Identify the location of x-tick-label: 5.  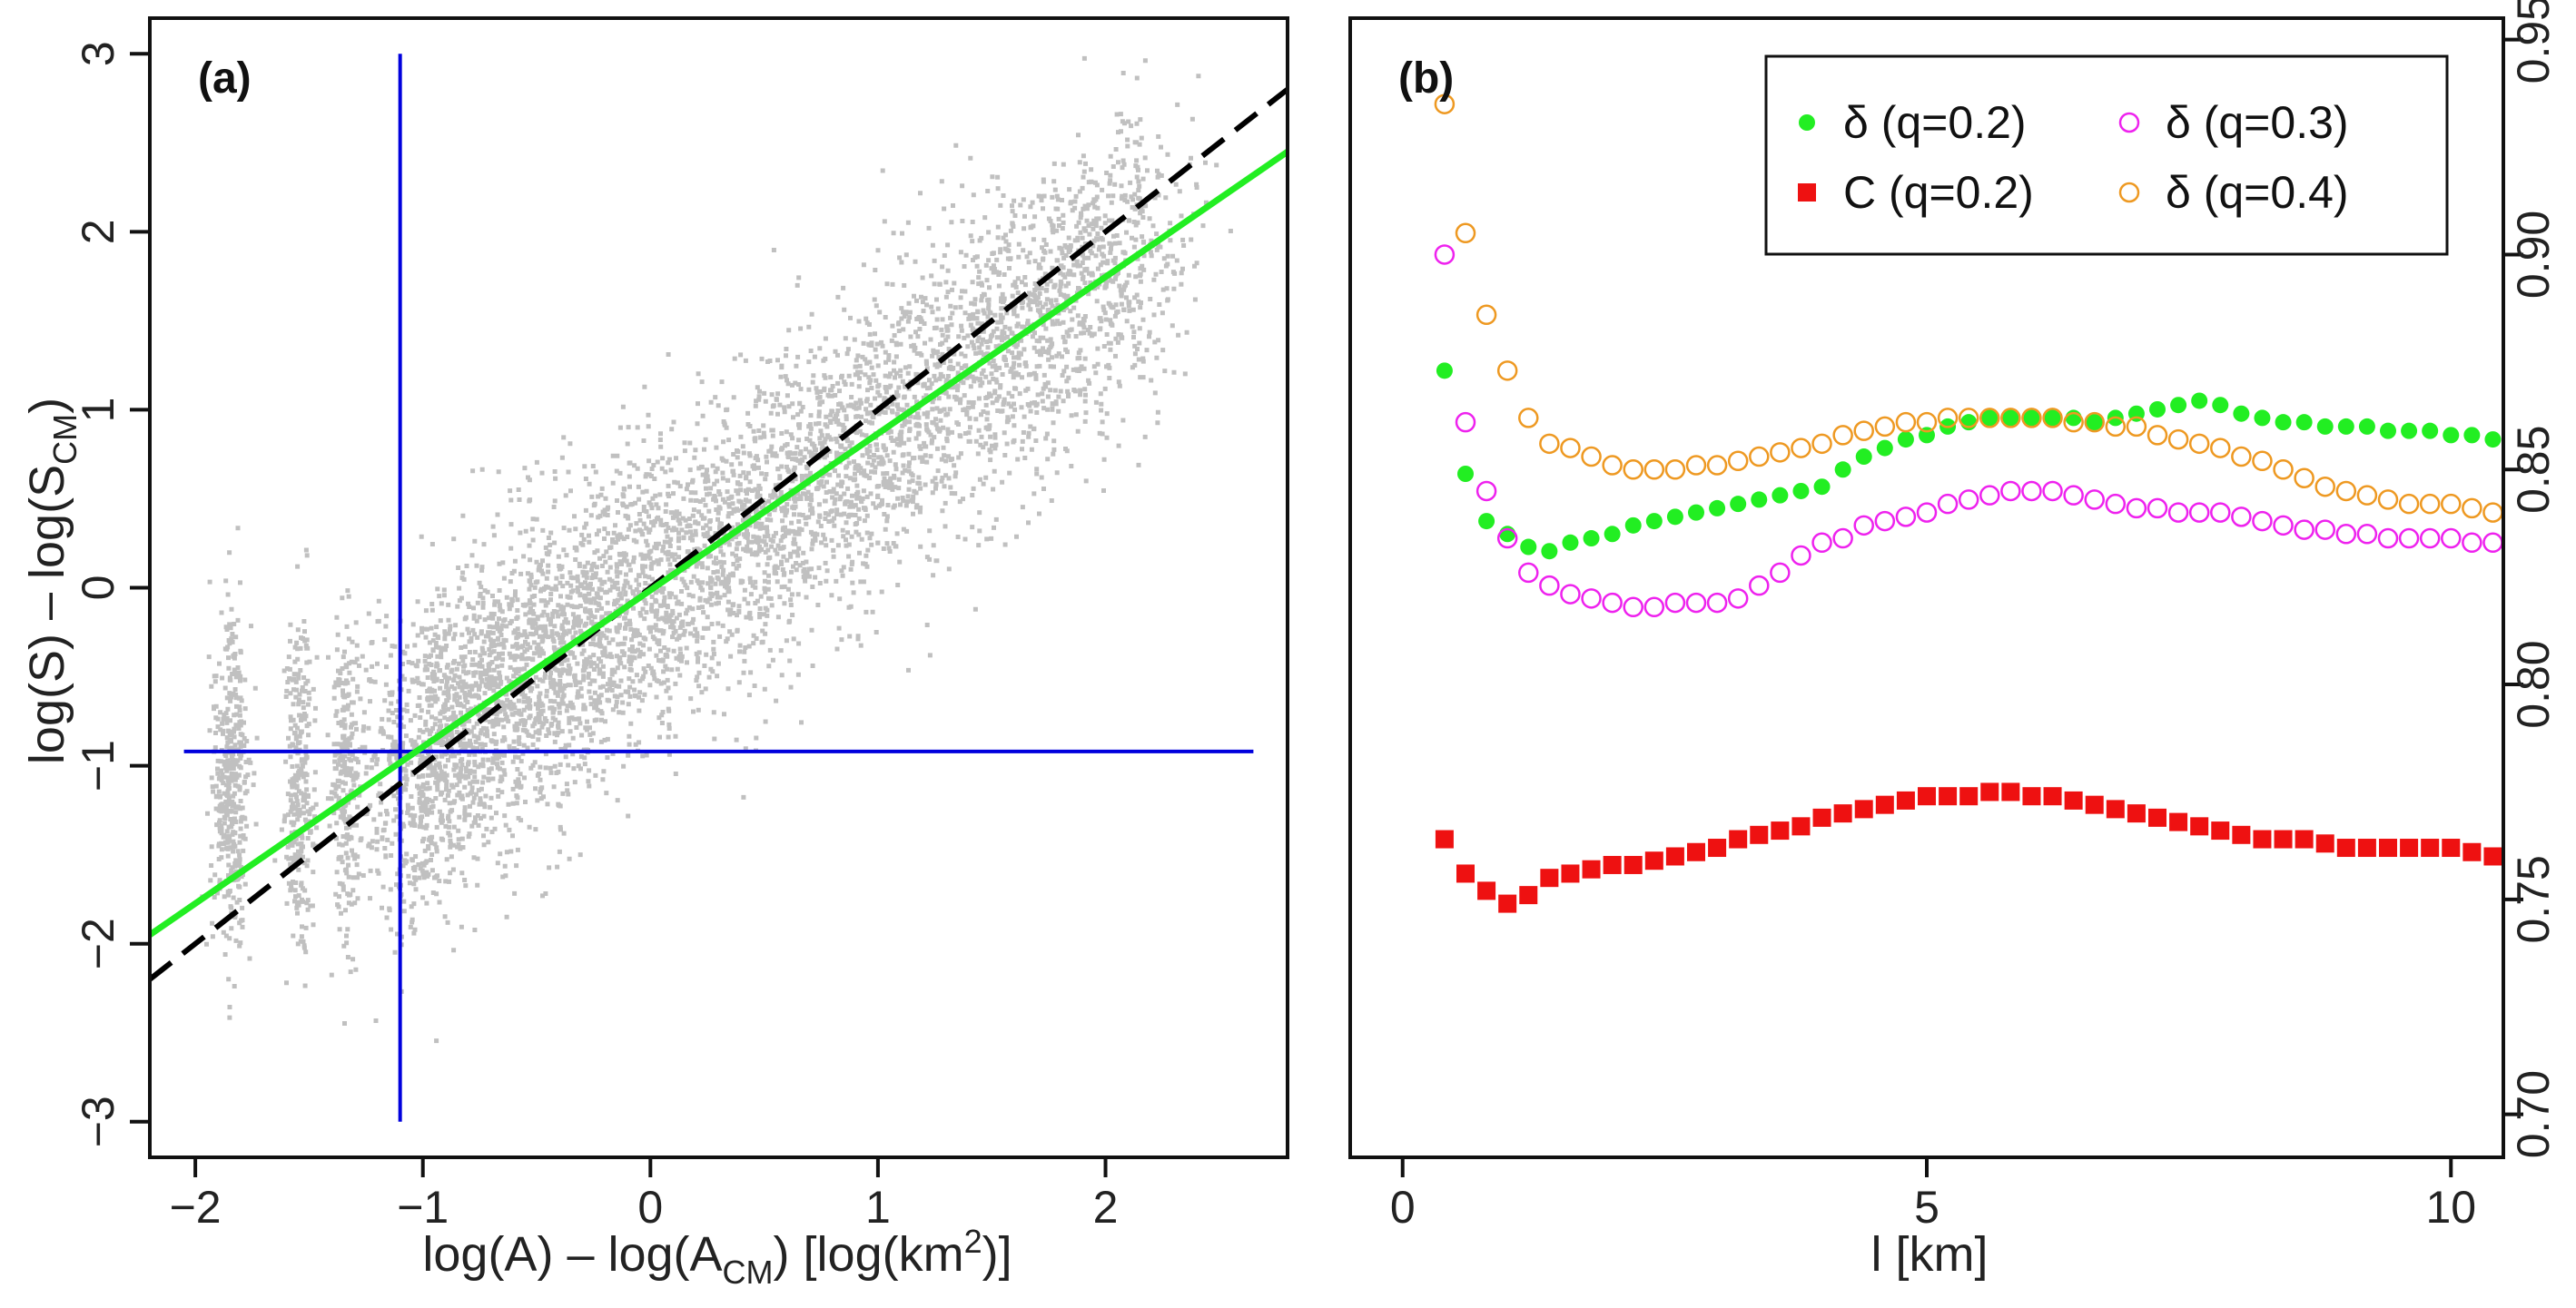
(1927, 1207).